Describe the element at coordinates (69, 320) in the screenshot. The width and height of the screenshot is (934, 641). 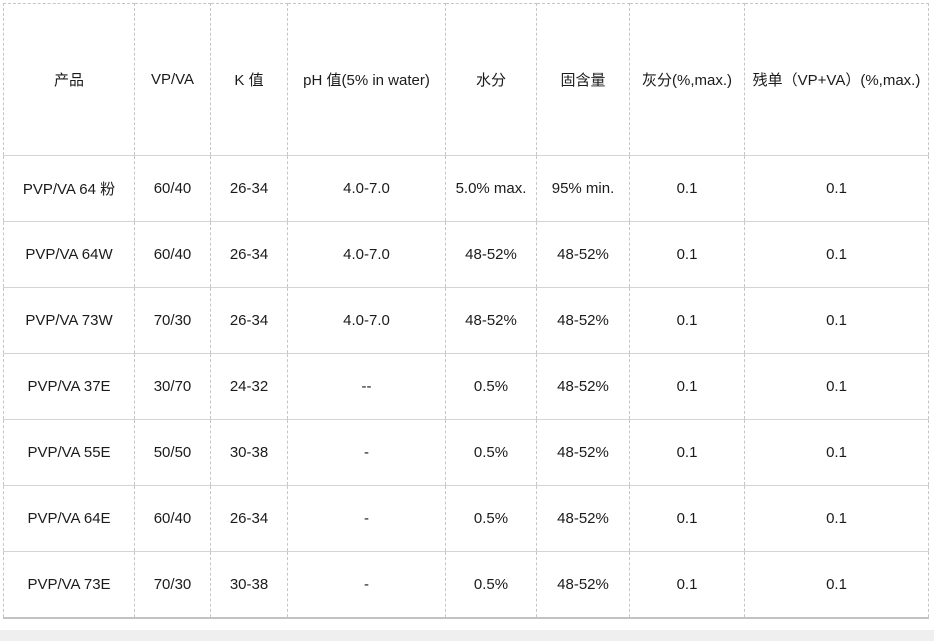
I see `cell-product: PVP/VA 73W` at that location.